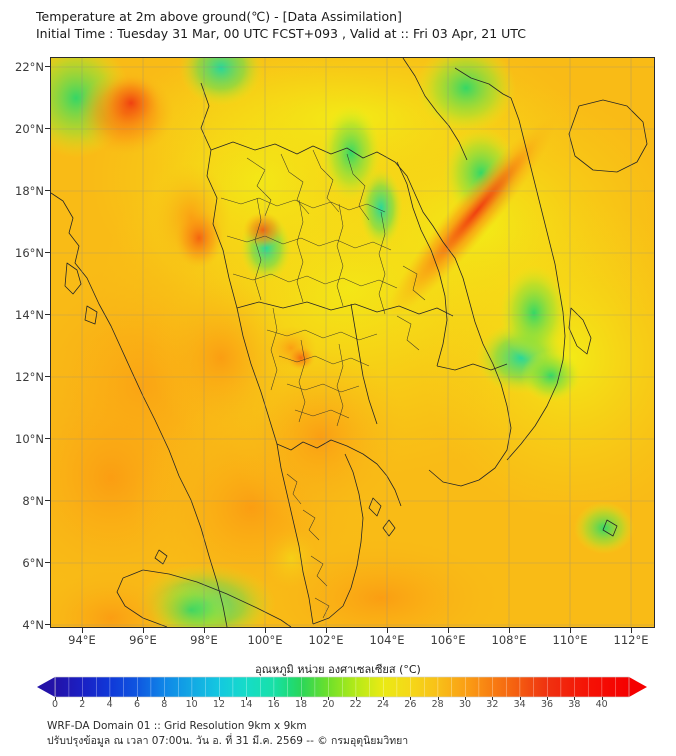 The height and width of the screenshot is (756, 676). I want to click on colorbar-tick-12: 12, so click(219, 704).